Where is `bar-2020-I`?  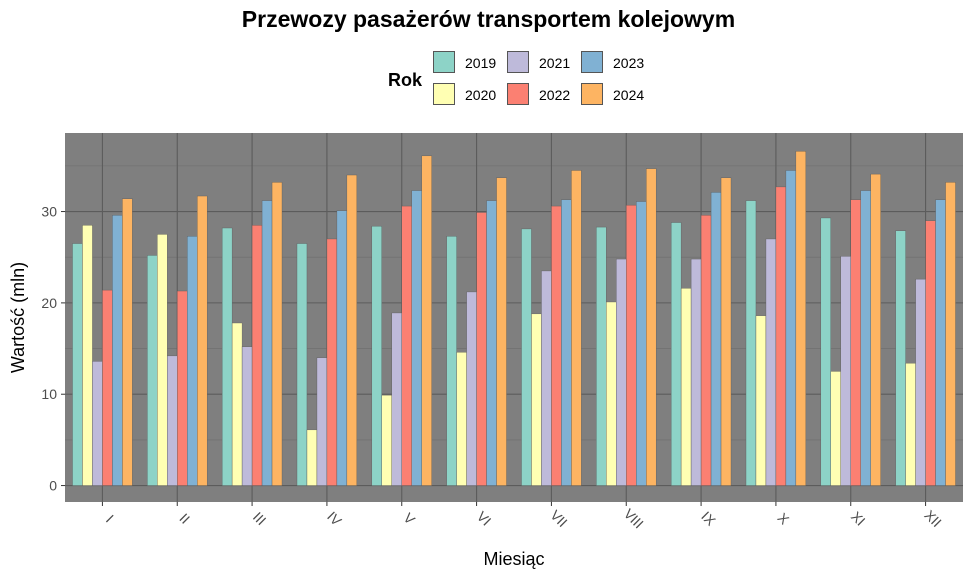
bar-2020-I is located at coordinates (87, 355).